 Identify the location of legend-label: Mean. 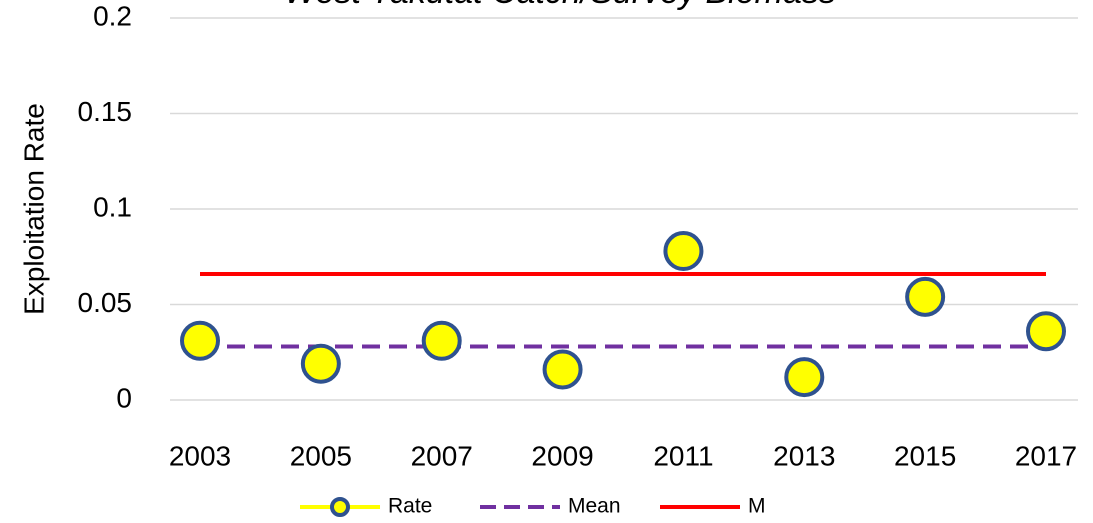
(594, 506).